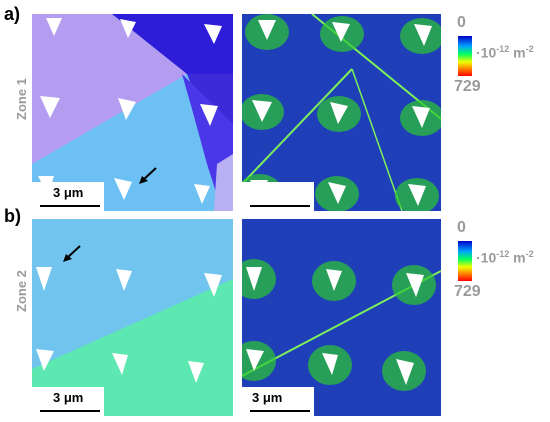 Image resolution: width=550 pixels, height=422 pixels. I want to click on colorbar-b-unit: ·10-12 m-2, so click(505, 257).